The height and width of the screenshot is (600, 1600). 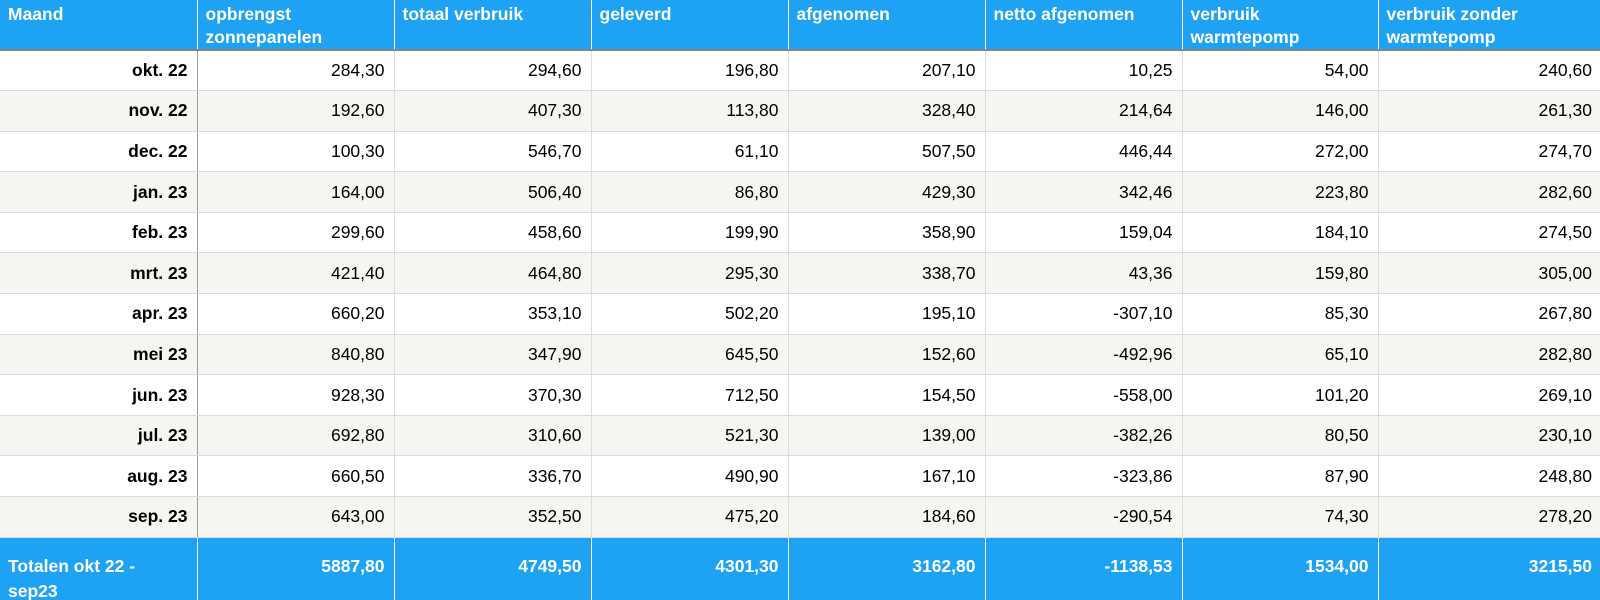 I want to click on value-cell: 278,20, so click(x=1489, y=517).